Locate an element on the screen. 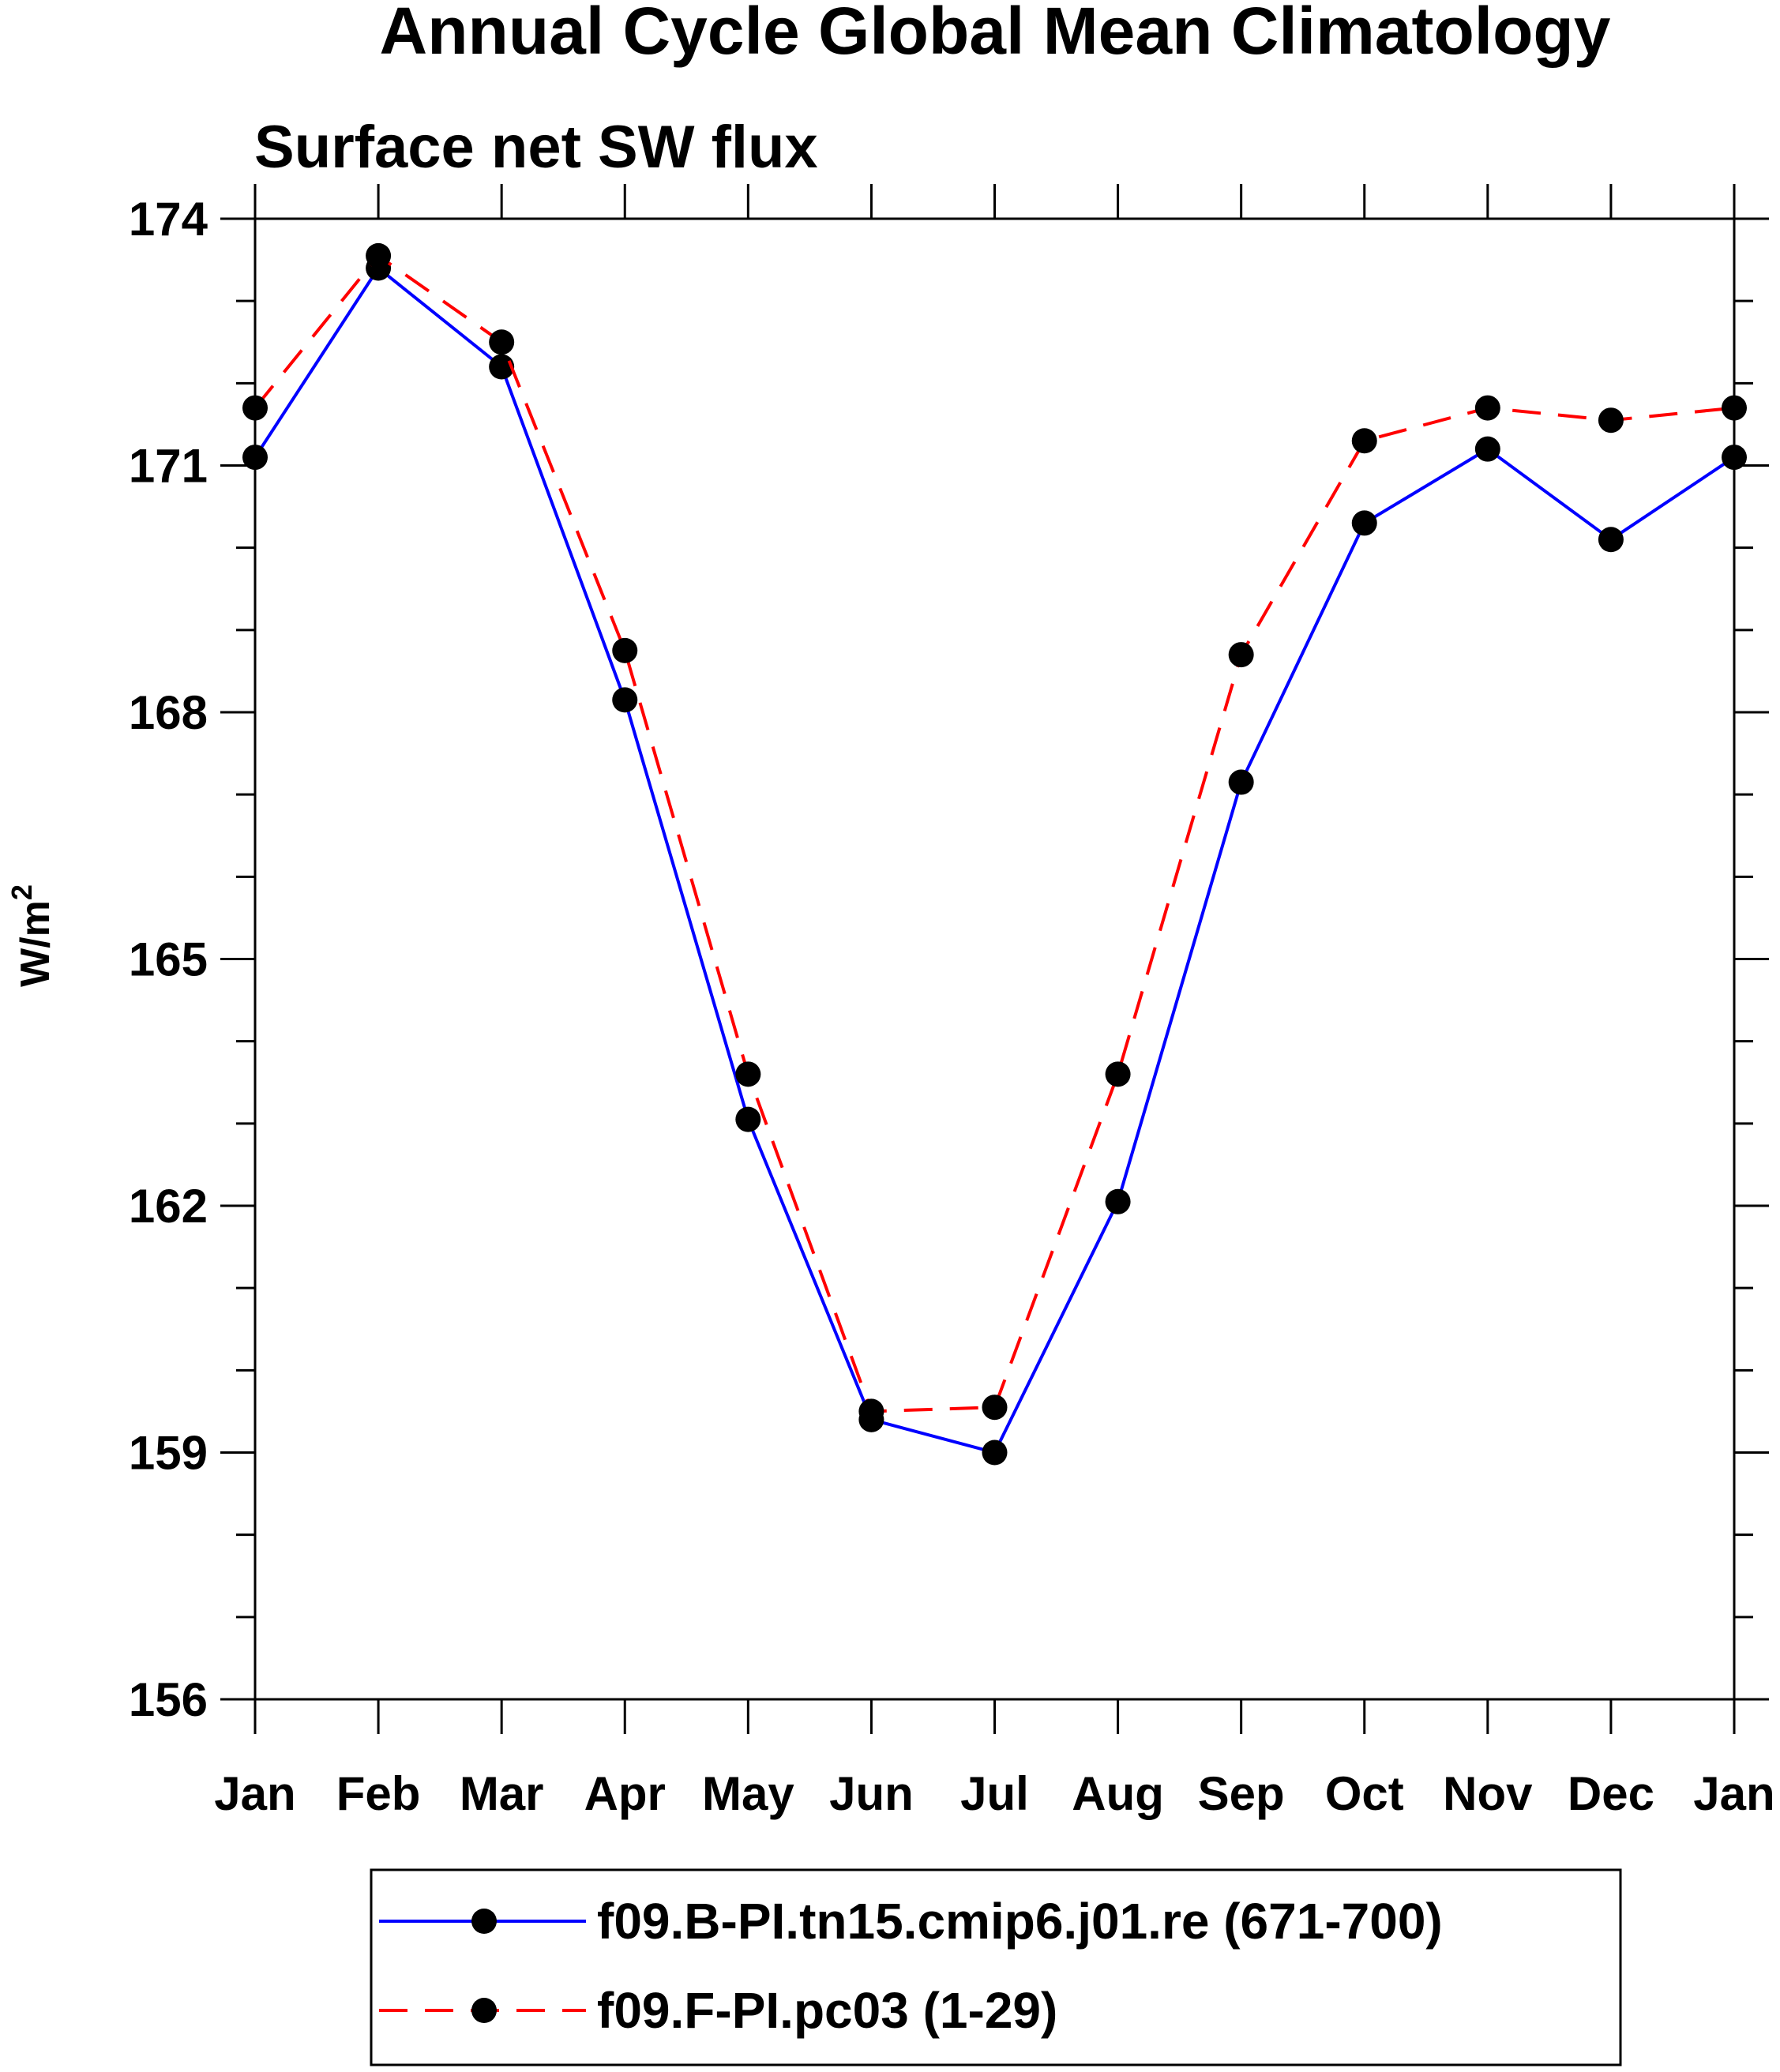 The height and width of the screenshot is (2072, 1780). x-tick-label: Jul is located at coordinates (994, 1793).